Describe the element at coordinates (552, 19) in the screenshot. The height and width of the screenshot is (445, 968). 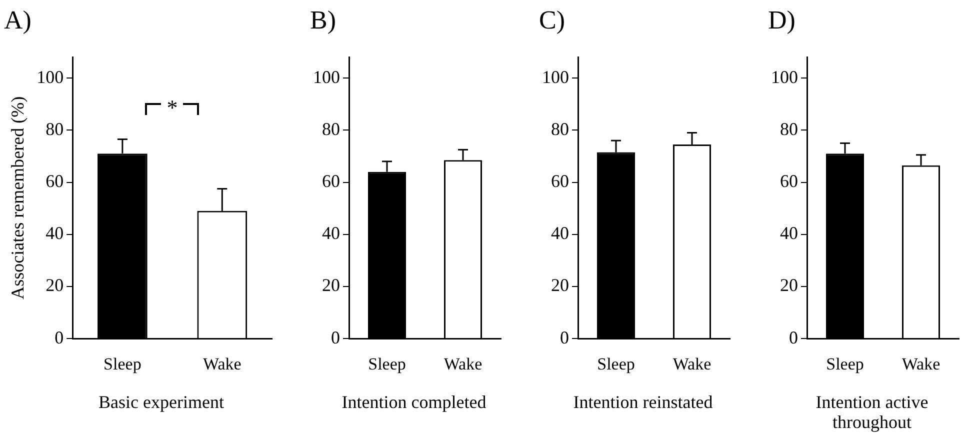
I see `chart-title: C)` at that location.